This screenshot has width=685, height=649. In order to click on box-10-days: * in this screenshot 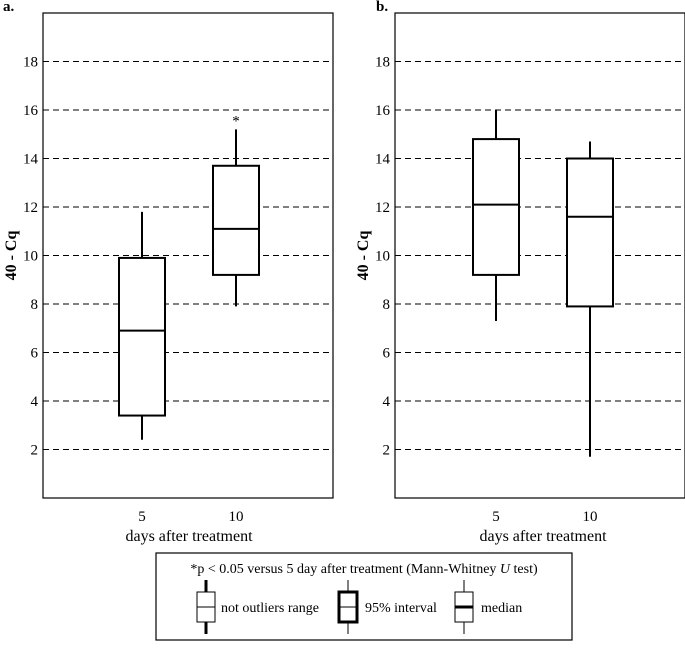, I will do `click(236, 210)`.